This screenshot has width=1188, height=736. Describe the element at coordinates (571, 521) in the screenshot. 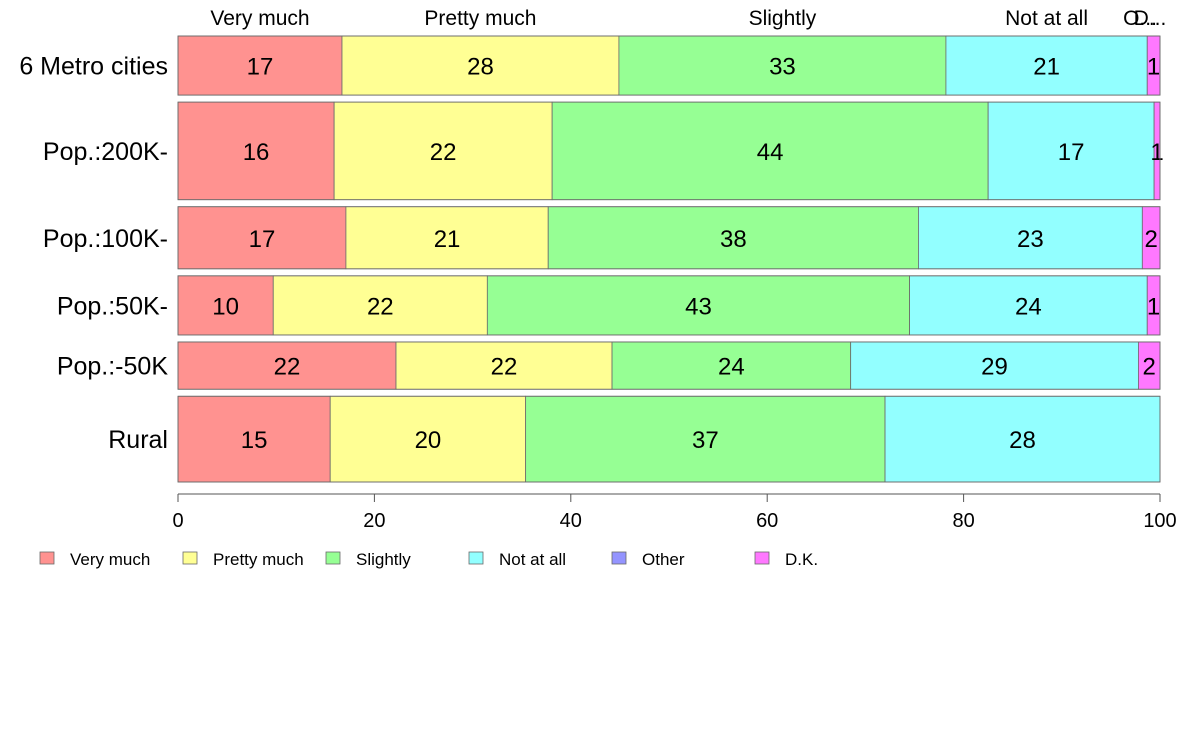

I see `x-tick-label: 40` at that location.